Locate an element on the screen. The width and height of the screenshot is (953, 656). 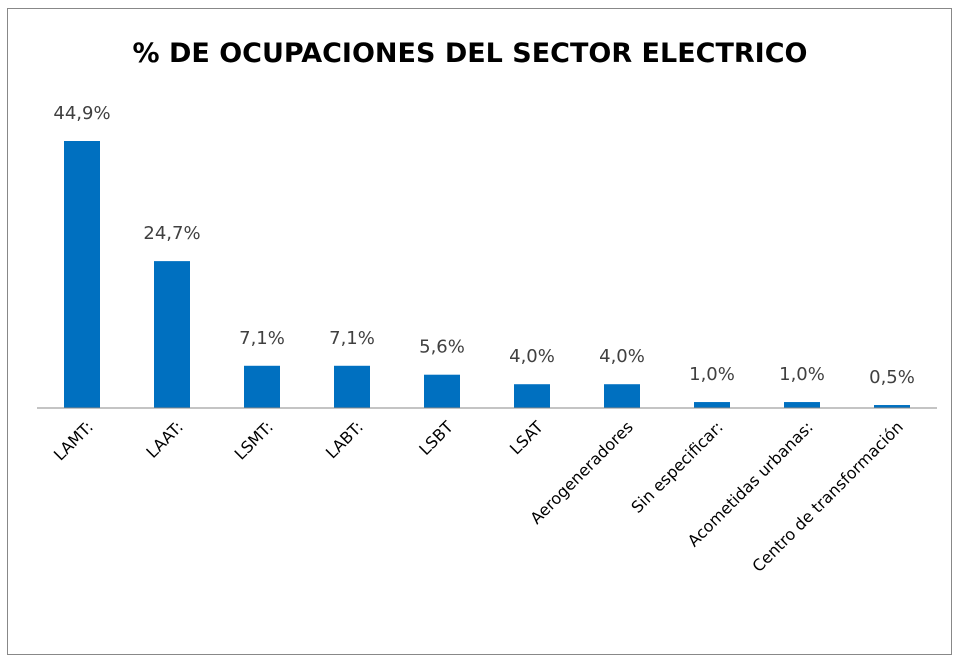
value-label: 0,5% is located at coordinates (892, 377).